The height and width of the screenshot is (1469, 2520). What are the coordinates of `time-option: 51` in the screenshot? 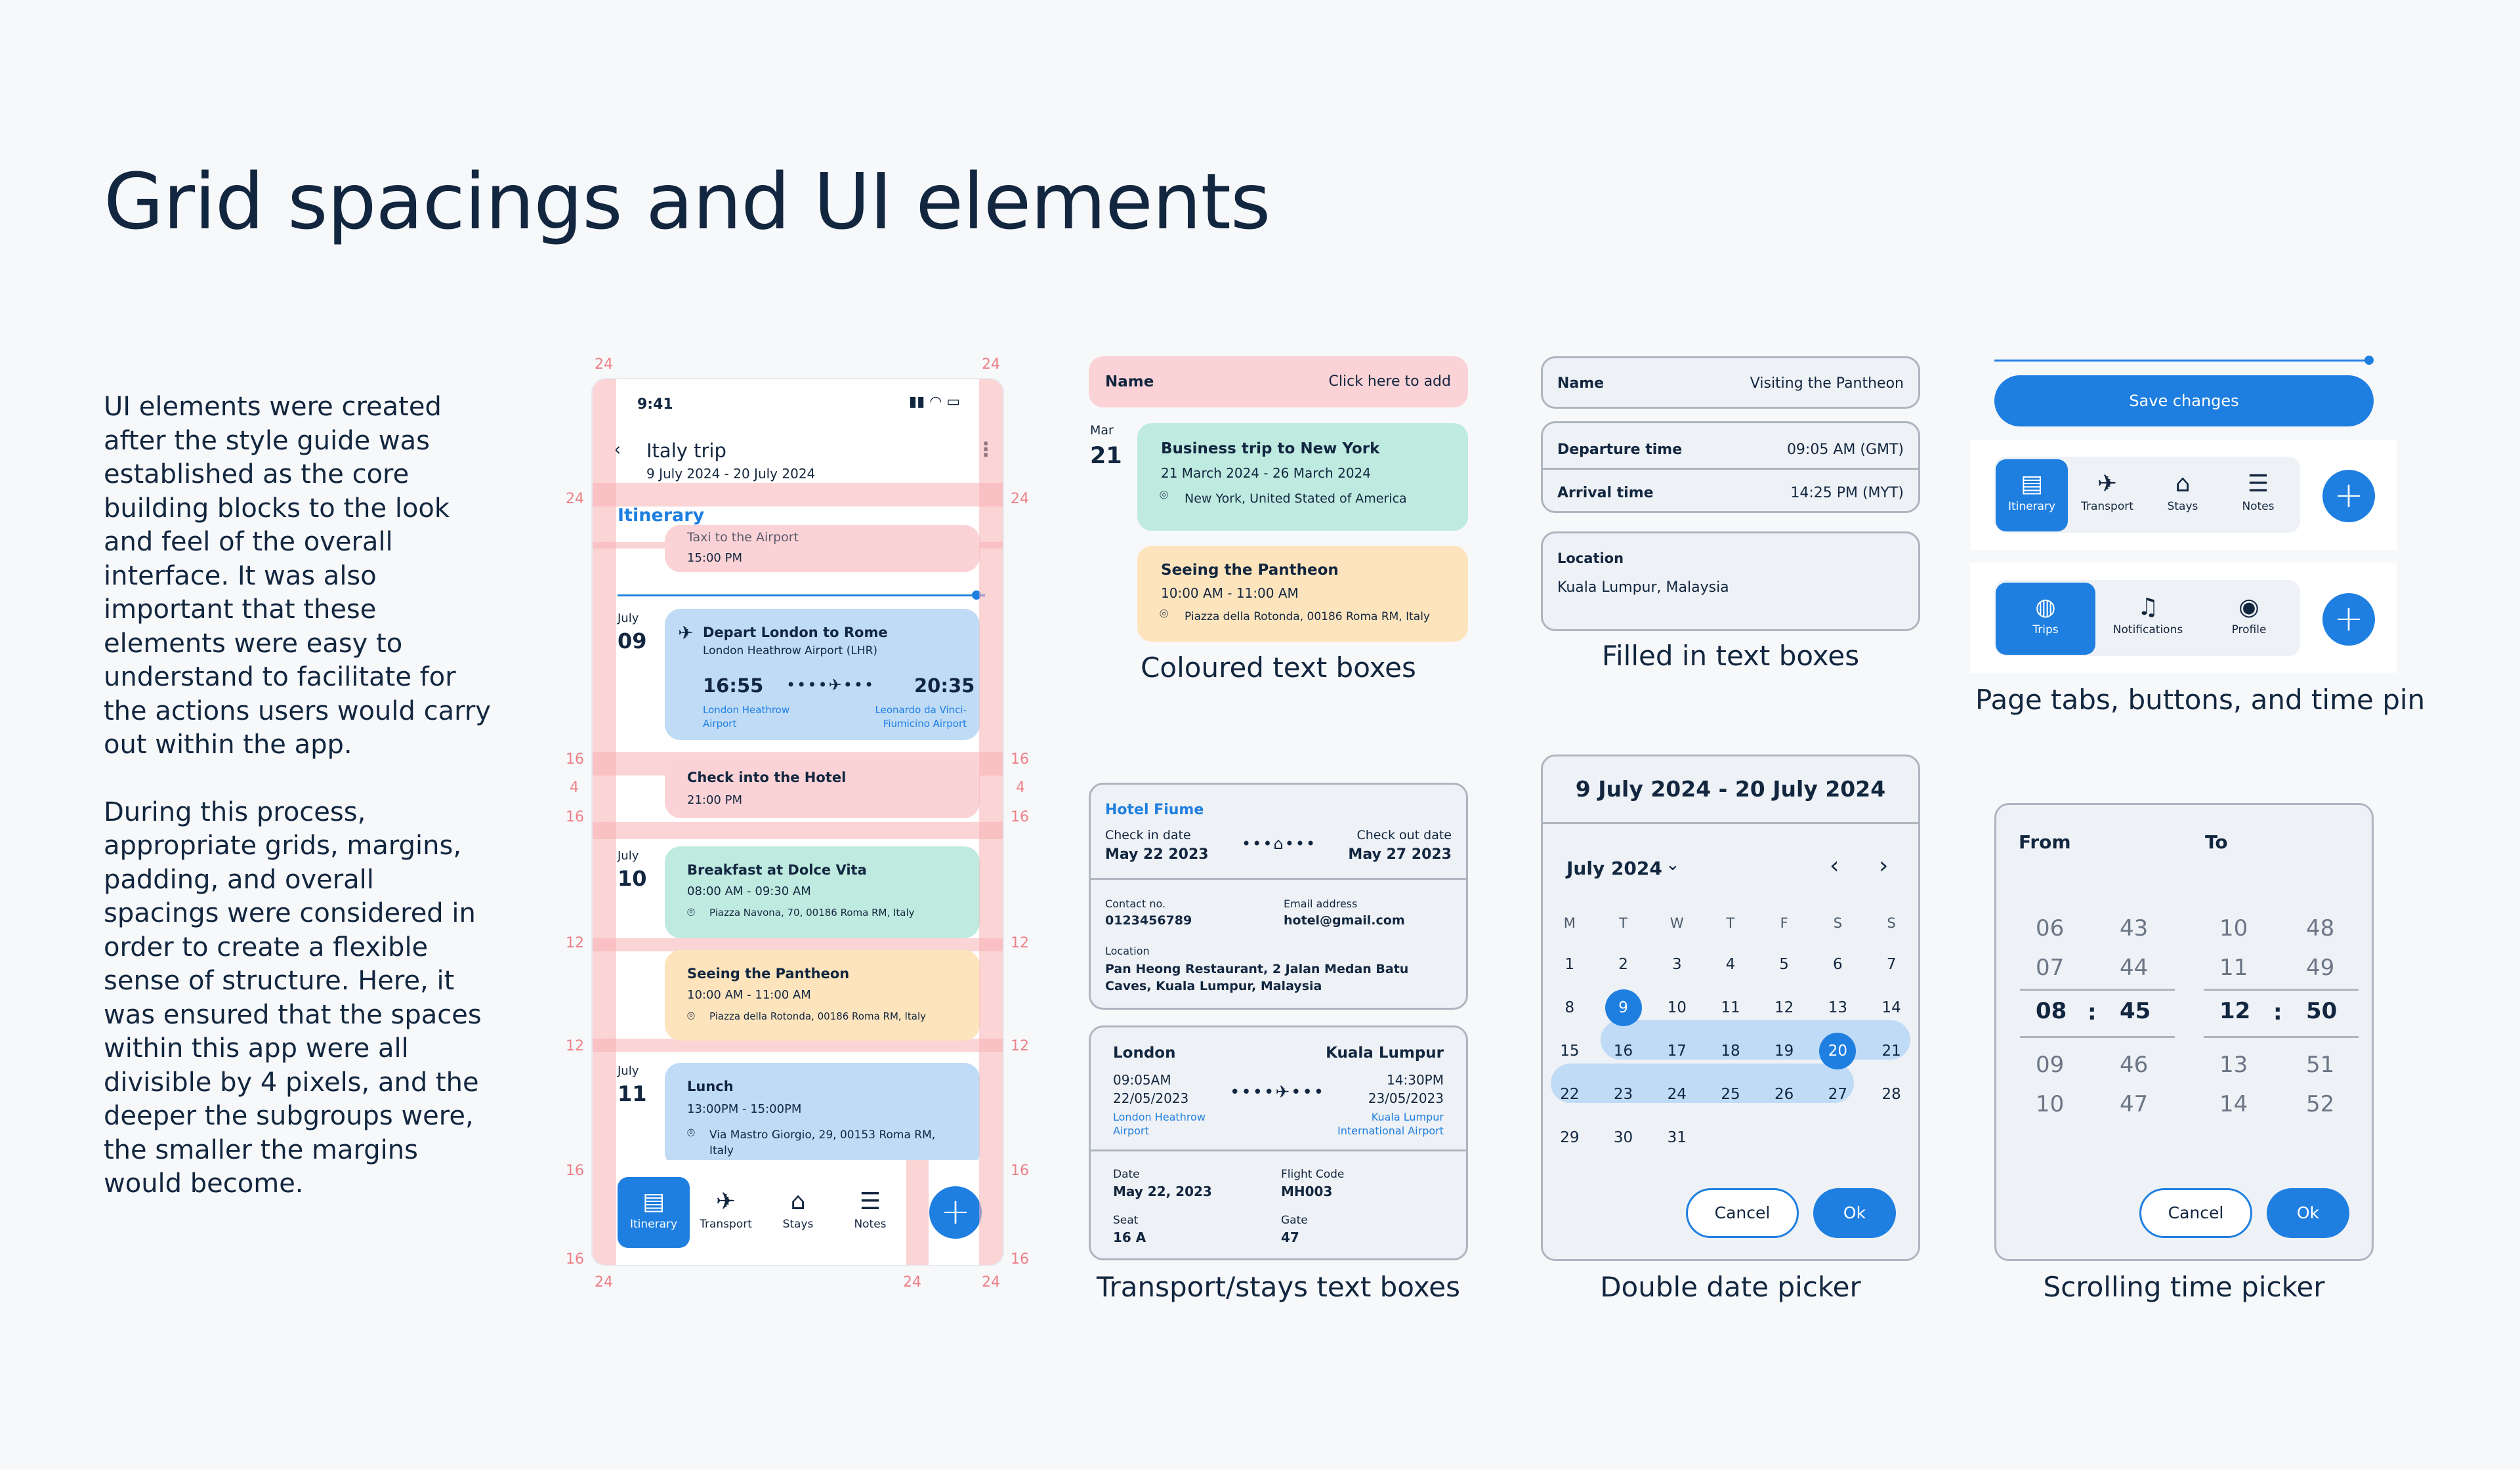 It's located at (2320, 1065).